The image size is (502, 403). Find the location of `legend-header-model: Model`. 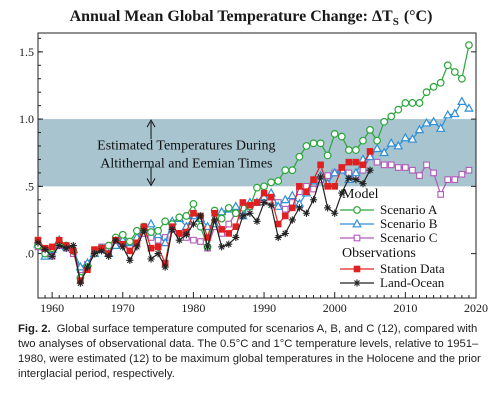

legend-header-model: Model is located at coordinates (360, 194).